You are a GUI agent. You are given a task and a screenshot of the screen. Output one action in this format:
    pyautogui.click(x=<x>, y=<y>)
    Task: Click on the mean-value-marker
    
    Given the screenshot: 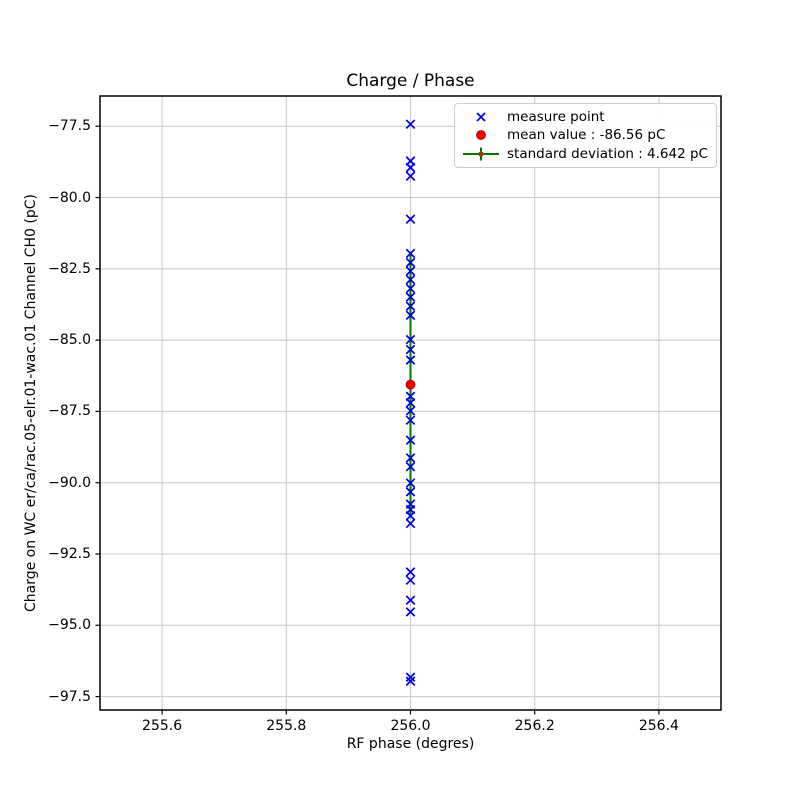 What is the action you would take?
    pyautogui.click(x=410, y=384)
    